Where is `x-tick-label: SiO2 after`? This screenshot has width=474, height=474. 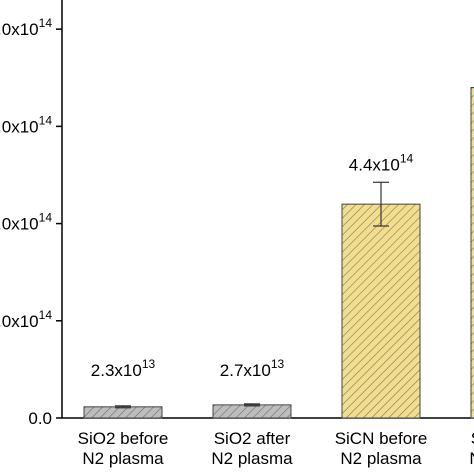 x-tick-label: SiO2 after is located at coordinates (252, 438).